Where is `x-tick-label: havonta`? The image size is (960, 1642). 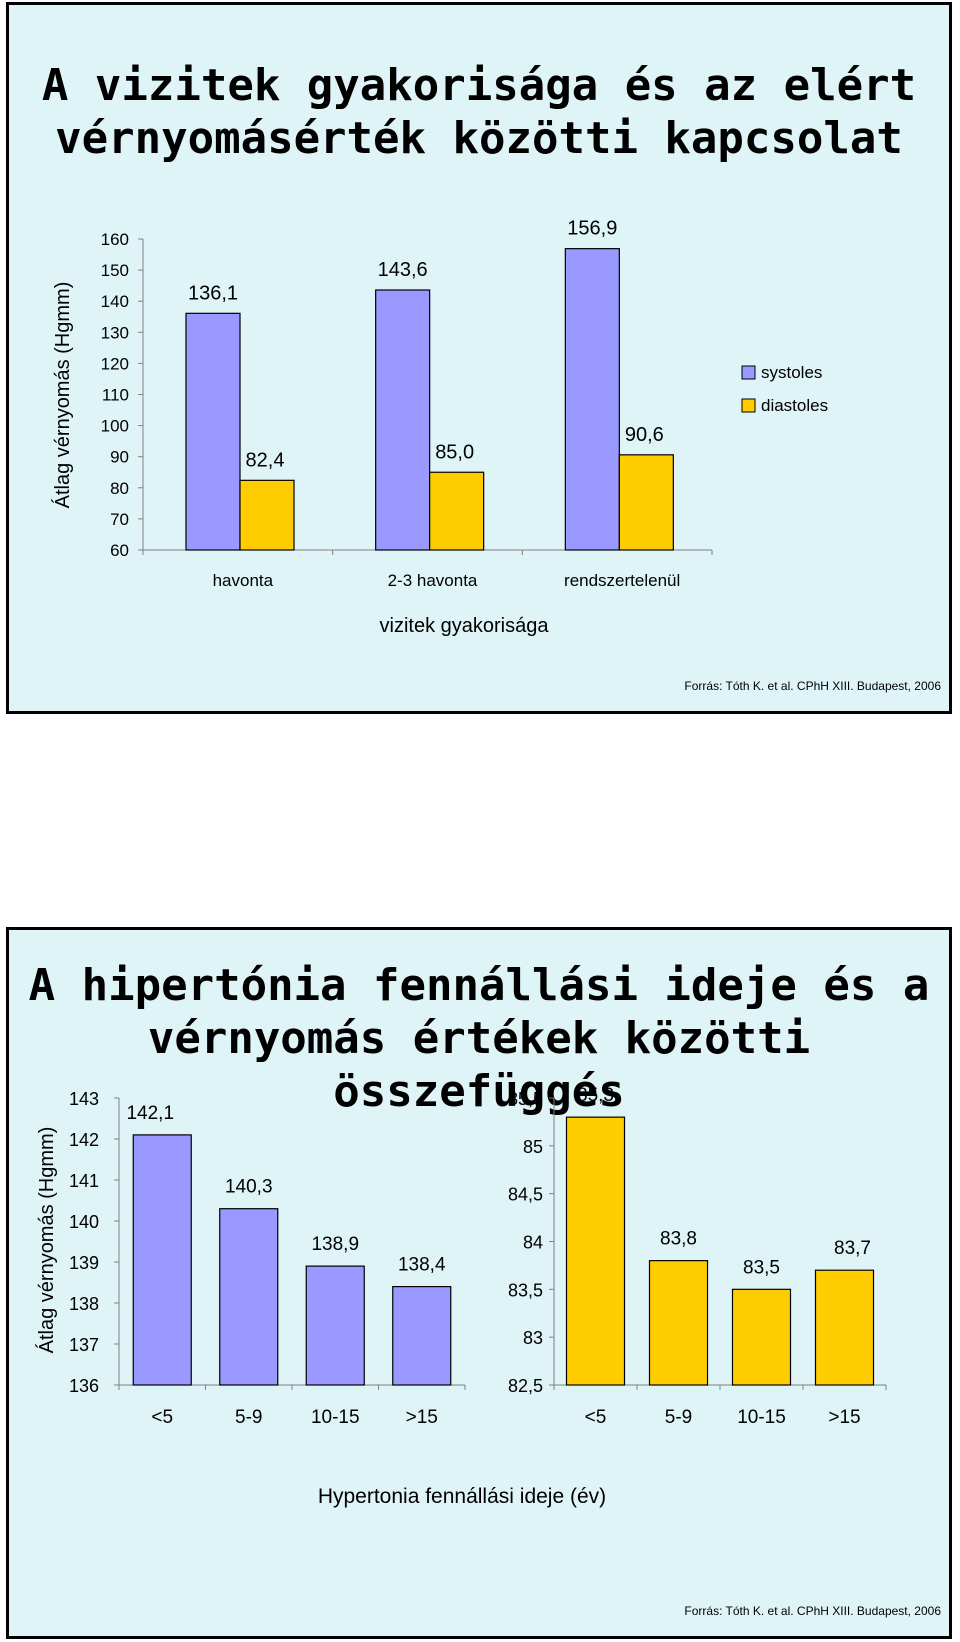 x-tick-label: havonta is located at coordinates (243, 580).